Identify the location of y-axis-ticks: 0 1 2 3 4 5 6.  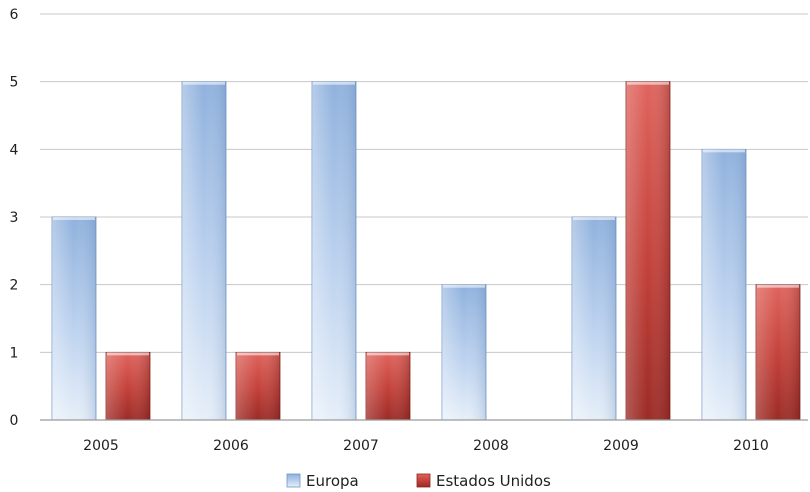
(14, 218).